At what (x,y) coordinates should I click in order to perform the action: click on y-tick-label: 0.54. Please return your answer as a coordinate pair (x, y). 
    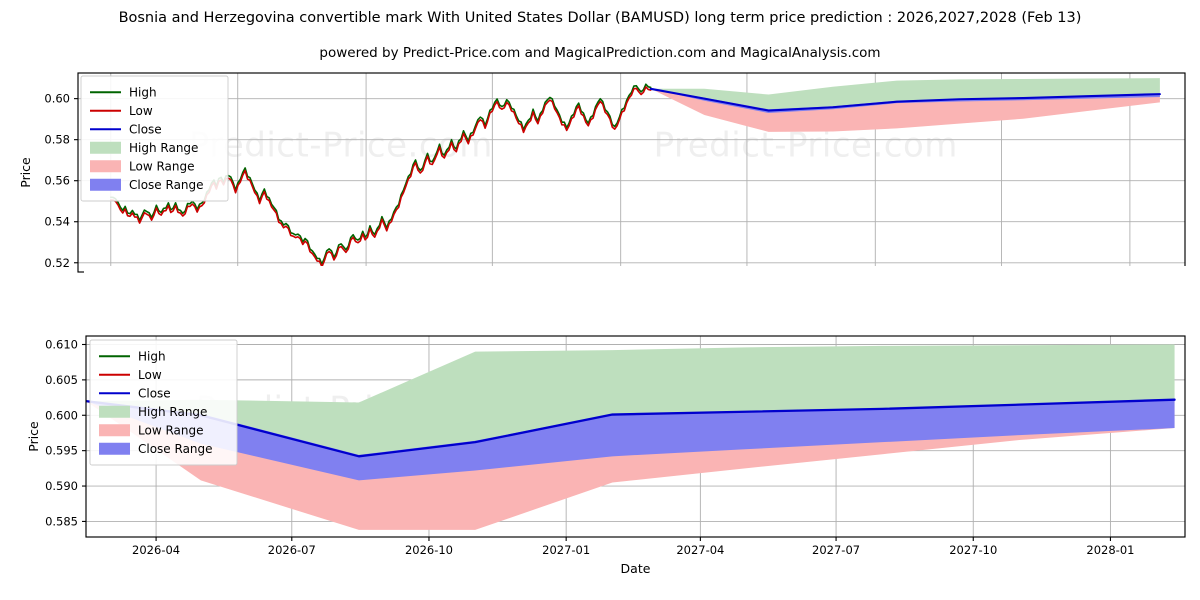
    Looking at the image, I should click on (57, 222).